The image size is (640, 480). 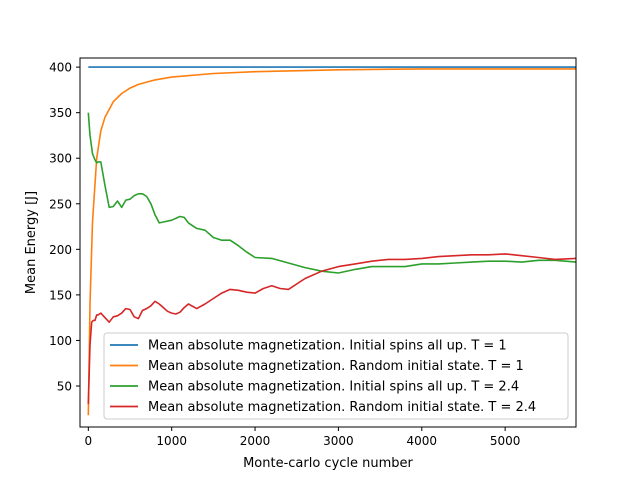 What do you see at coordinates (338, 441) in the screenshot?
I see `x-tick-label: 3000` at bounding box center [338, 441].